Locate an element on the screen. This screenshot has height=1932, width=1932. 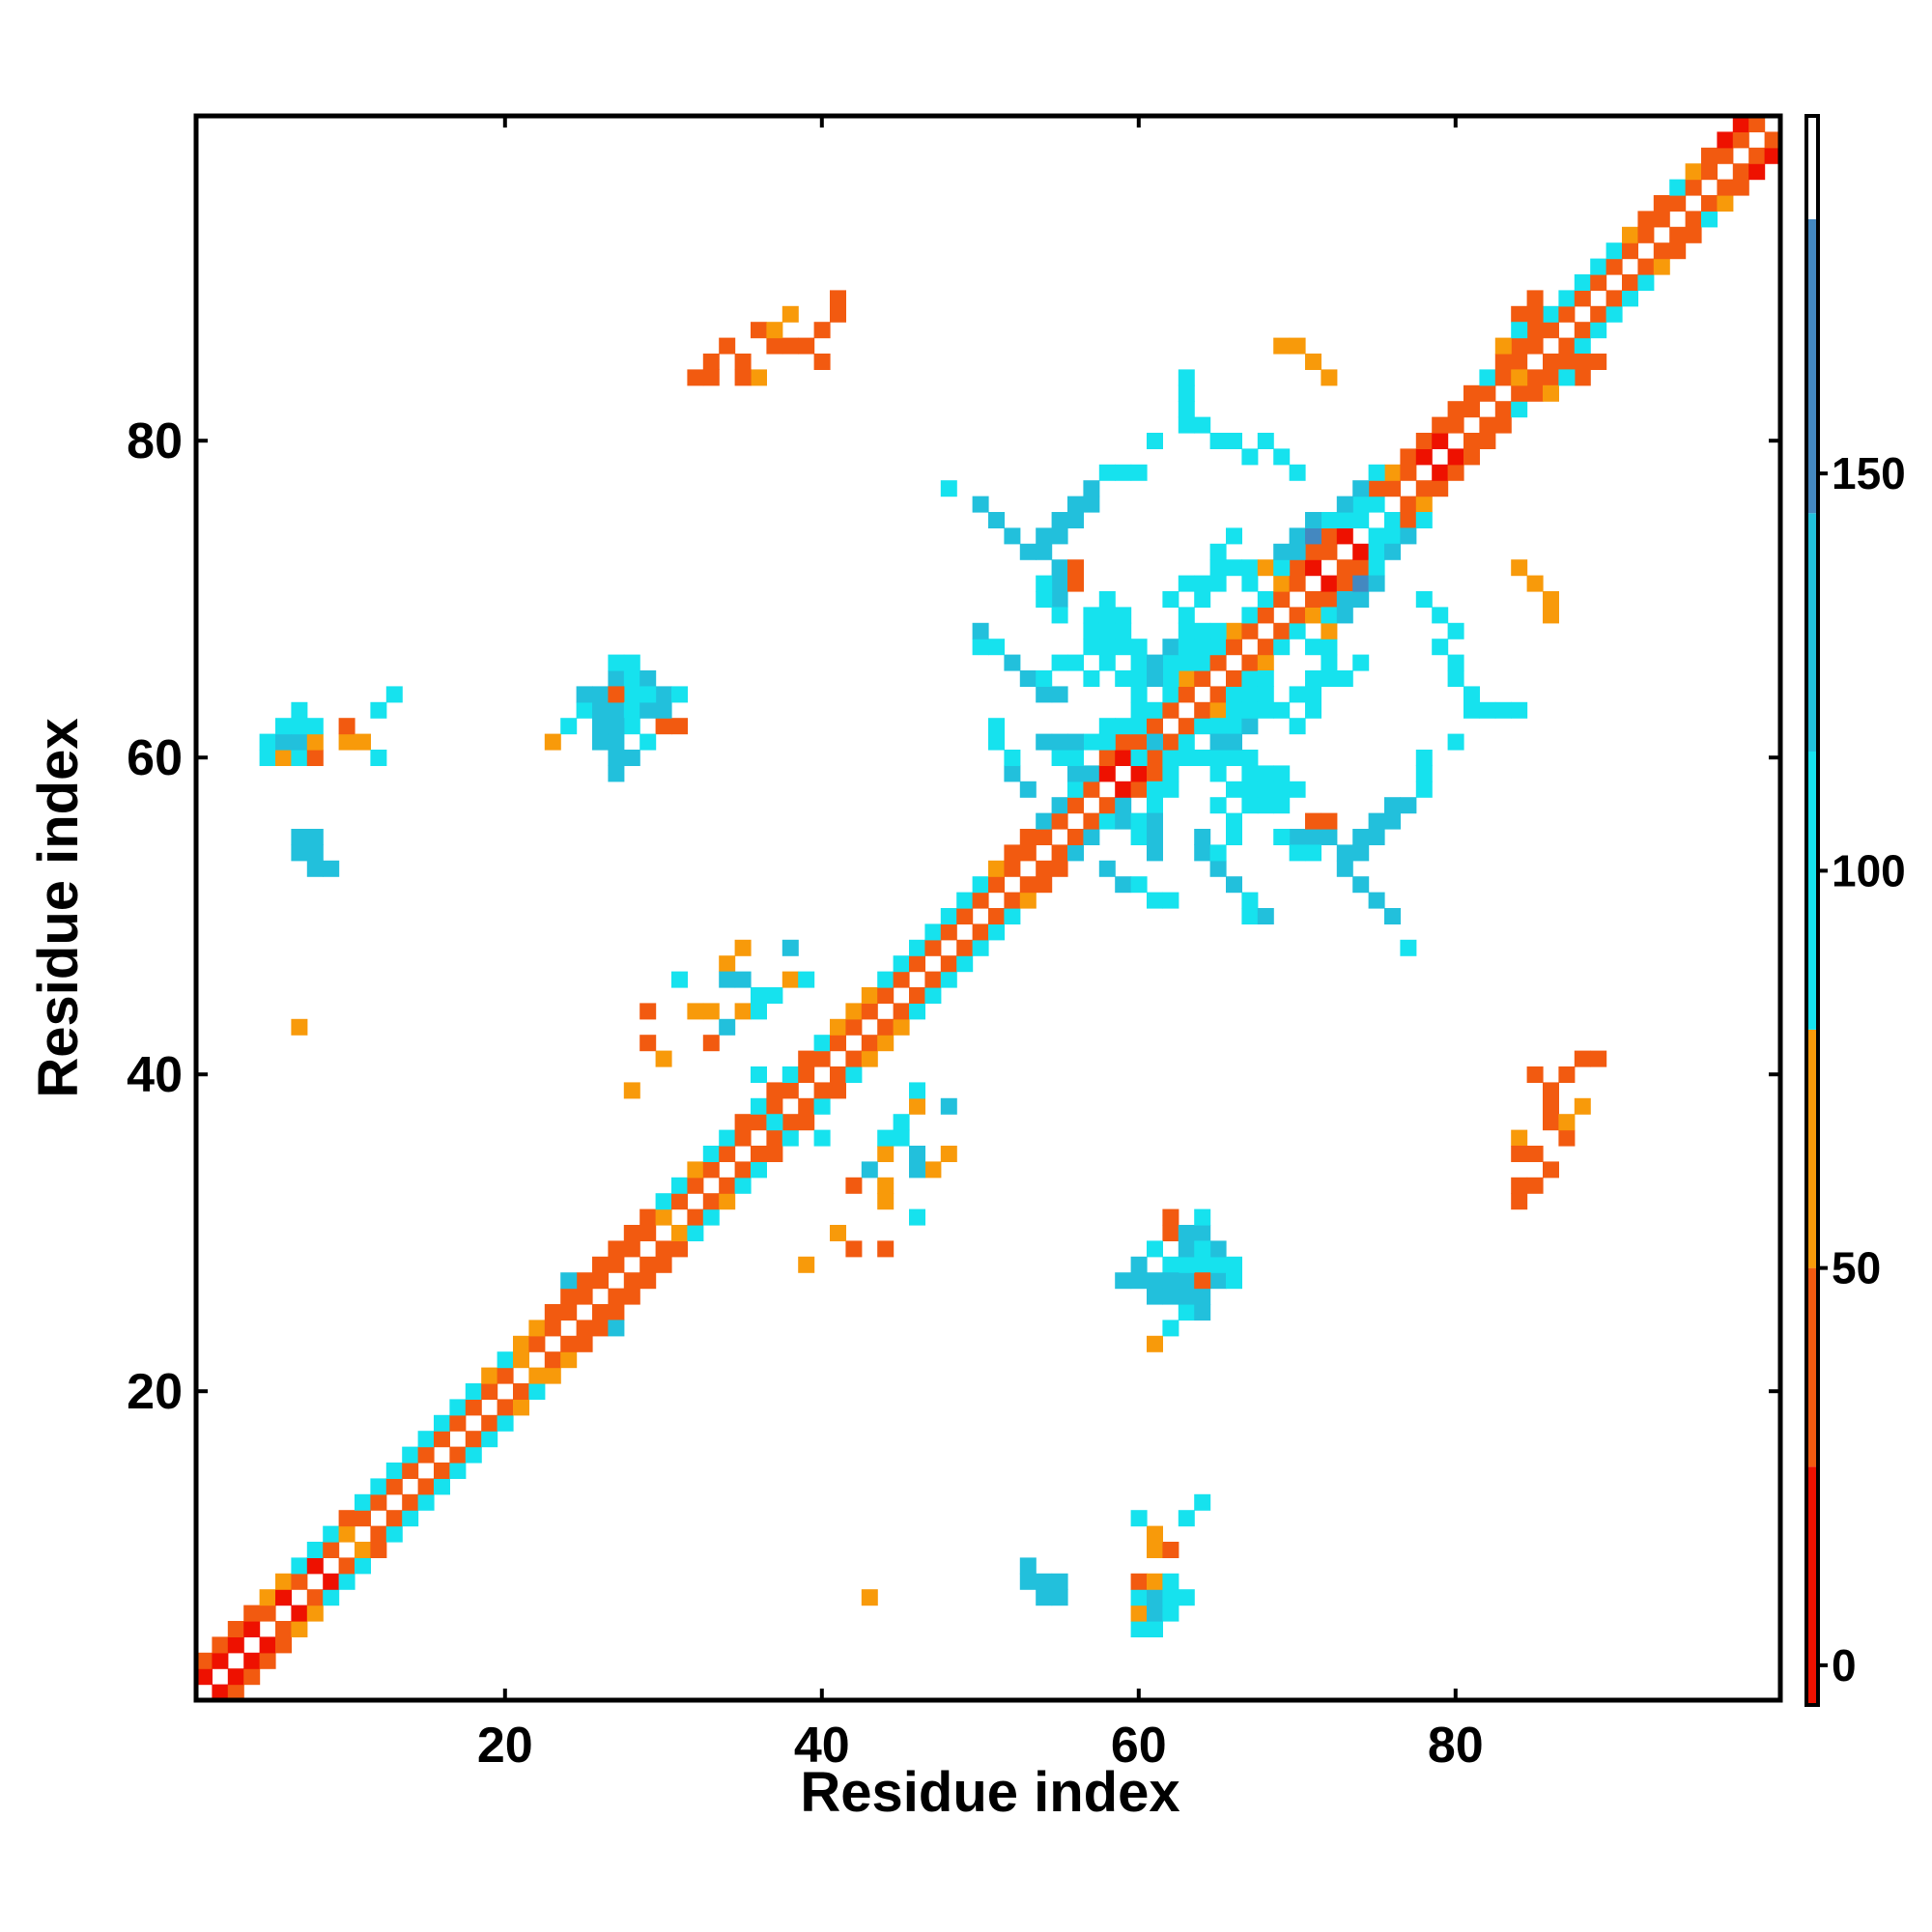
colorbar-segment is located at coordinates (1812, 632).